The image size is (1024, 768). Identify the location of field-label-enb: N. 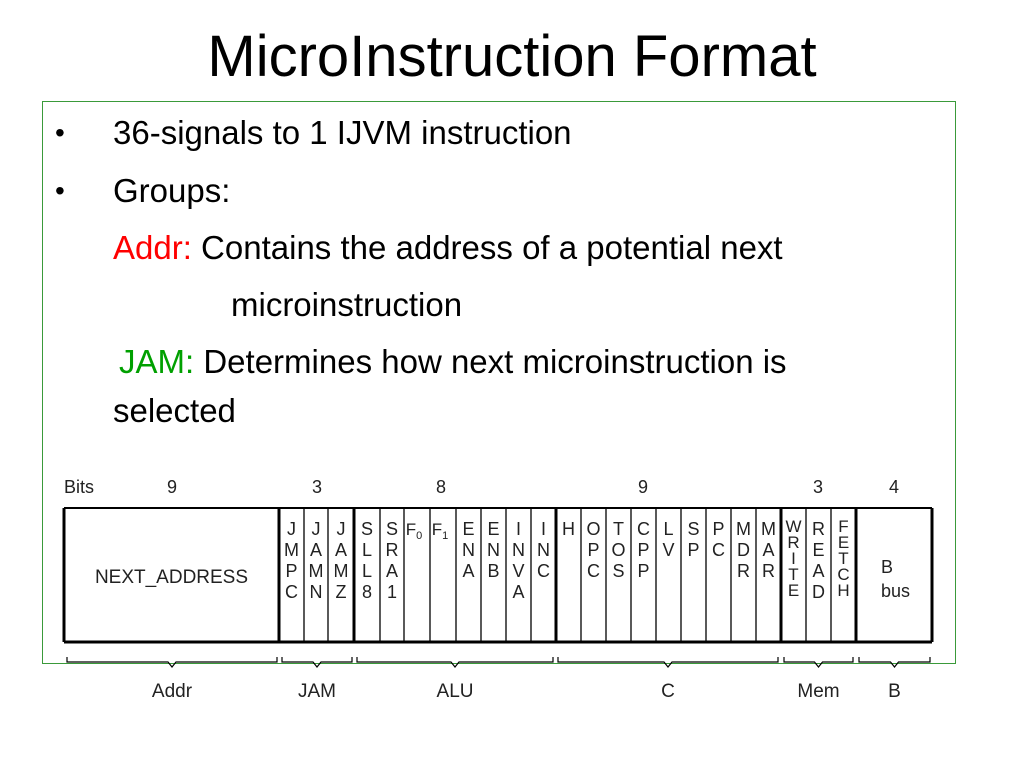
(493, 550).